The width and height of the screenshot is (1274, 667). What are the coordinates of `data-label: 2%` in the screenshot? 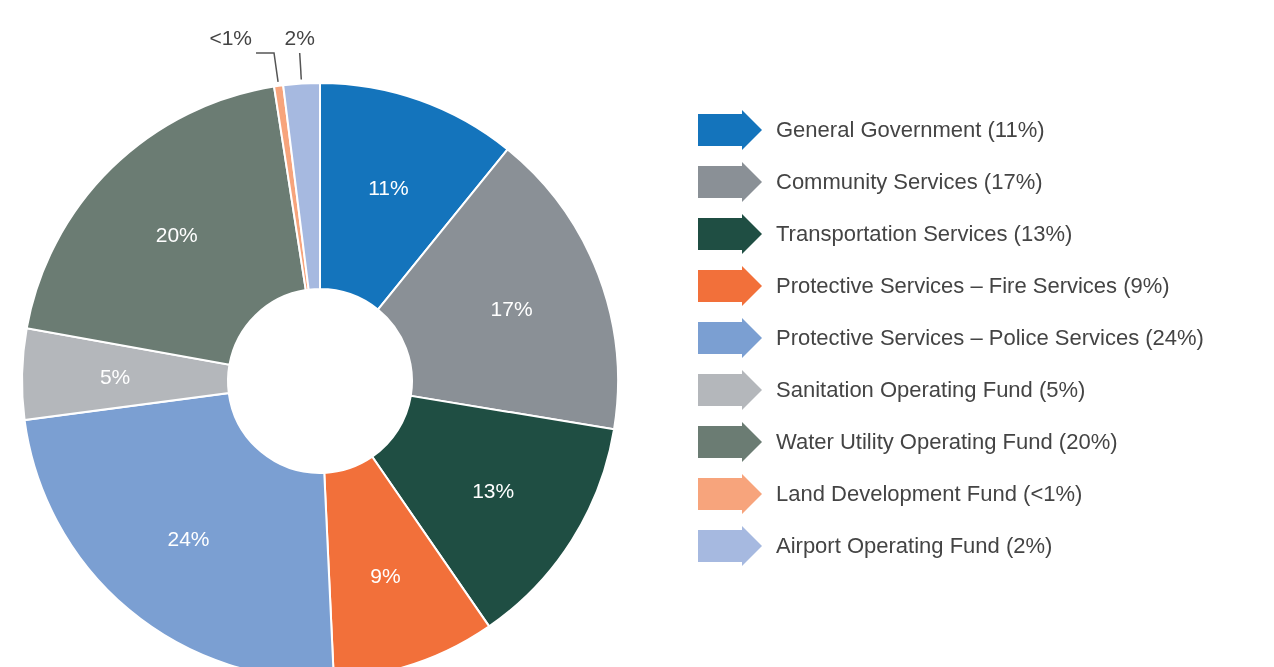 It's located at (299, 37).